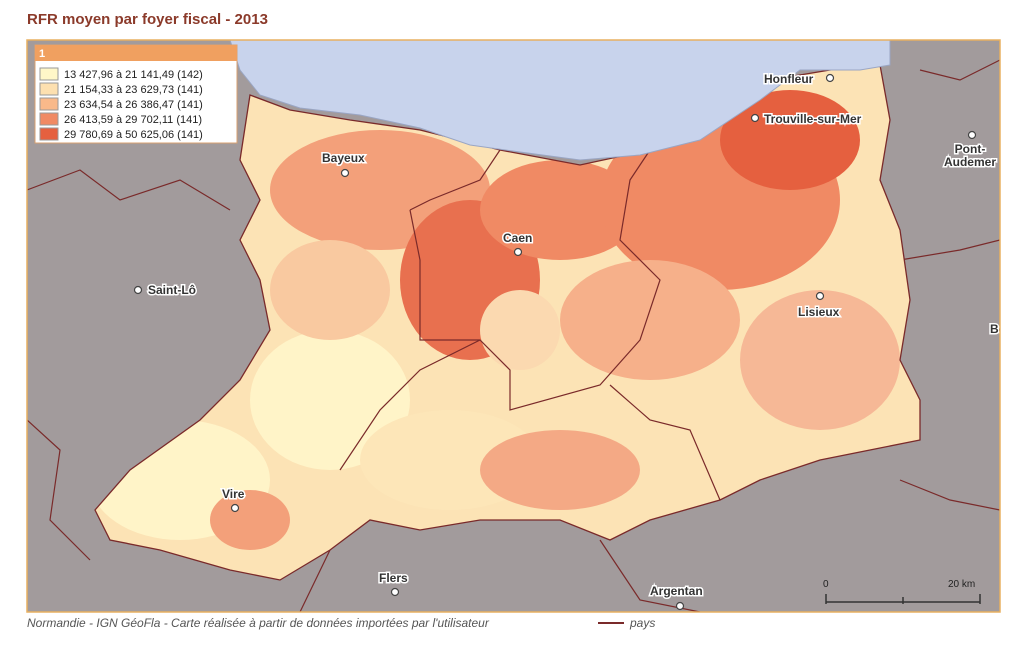 This screenshot has height=648, width=1024. I want to click on legend-entry: 13 427,96 à 21 141,49 (142), so click(133, 75).